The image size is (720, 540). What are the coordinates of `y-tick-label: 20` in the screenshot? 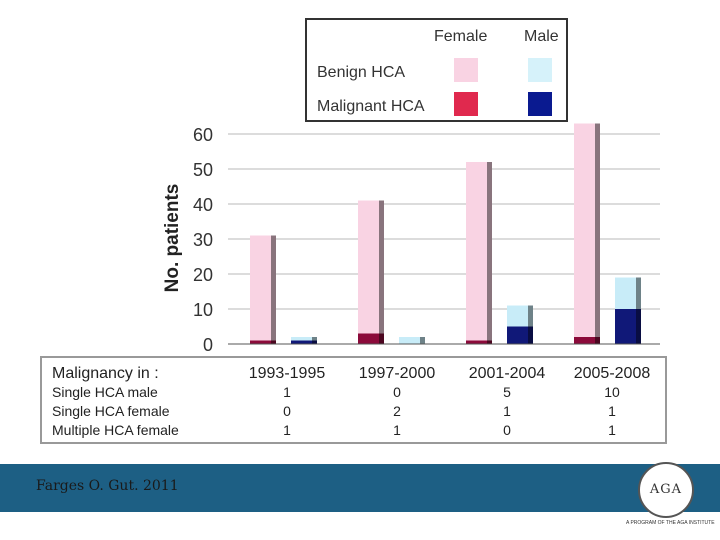 It's located at (203, 275).